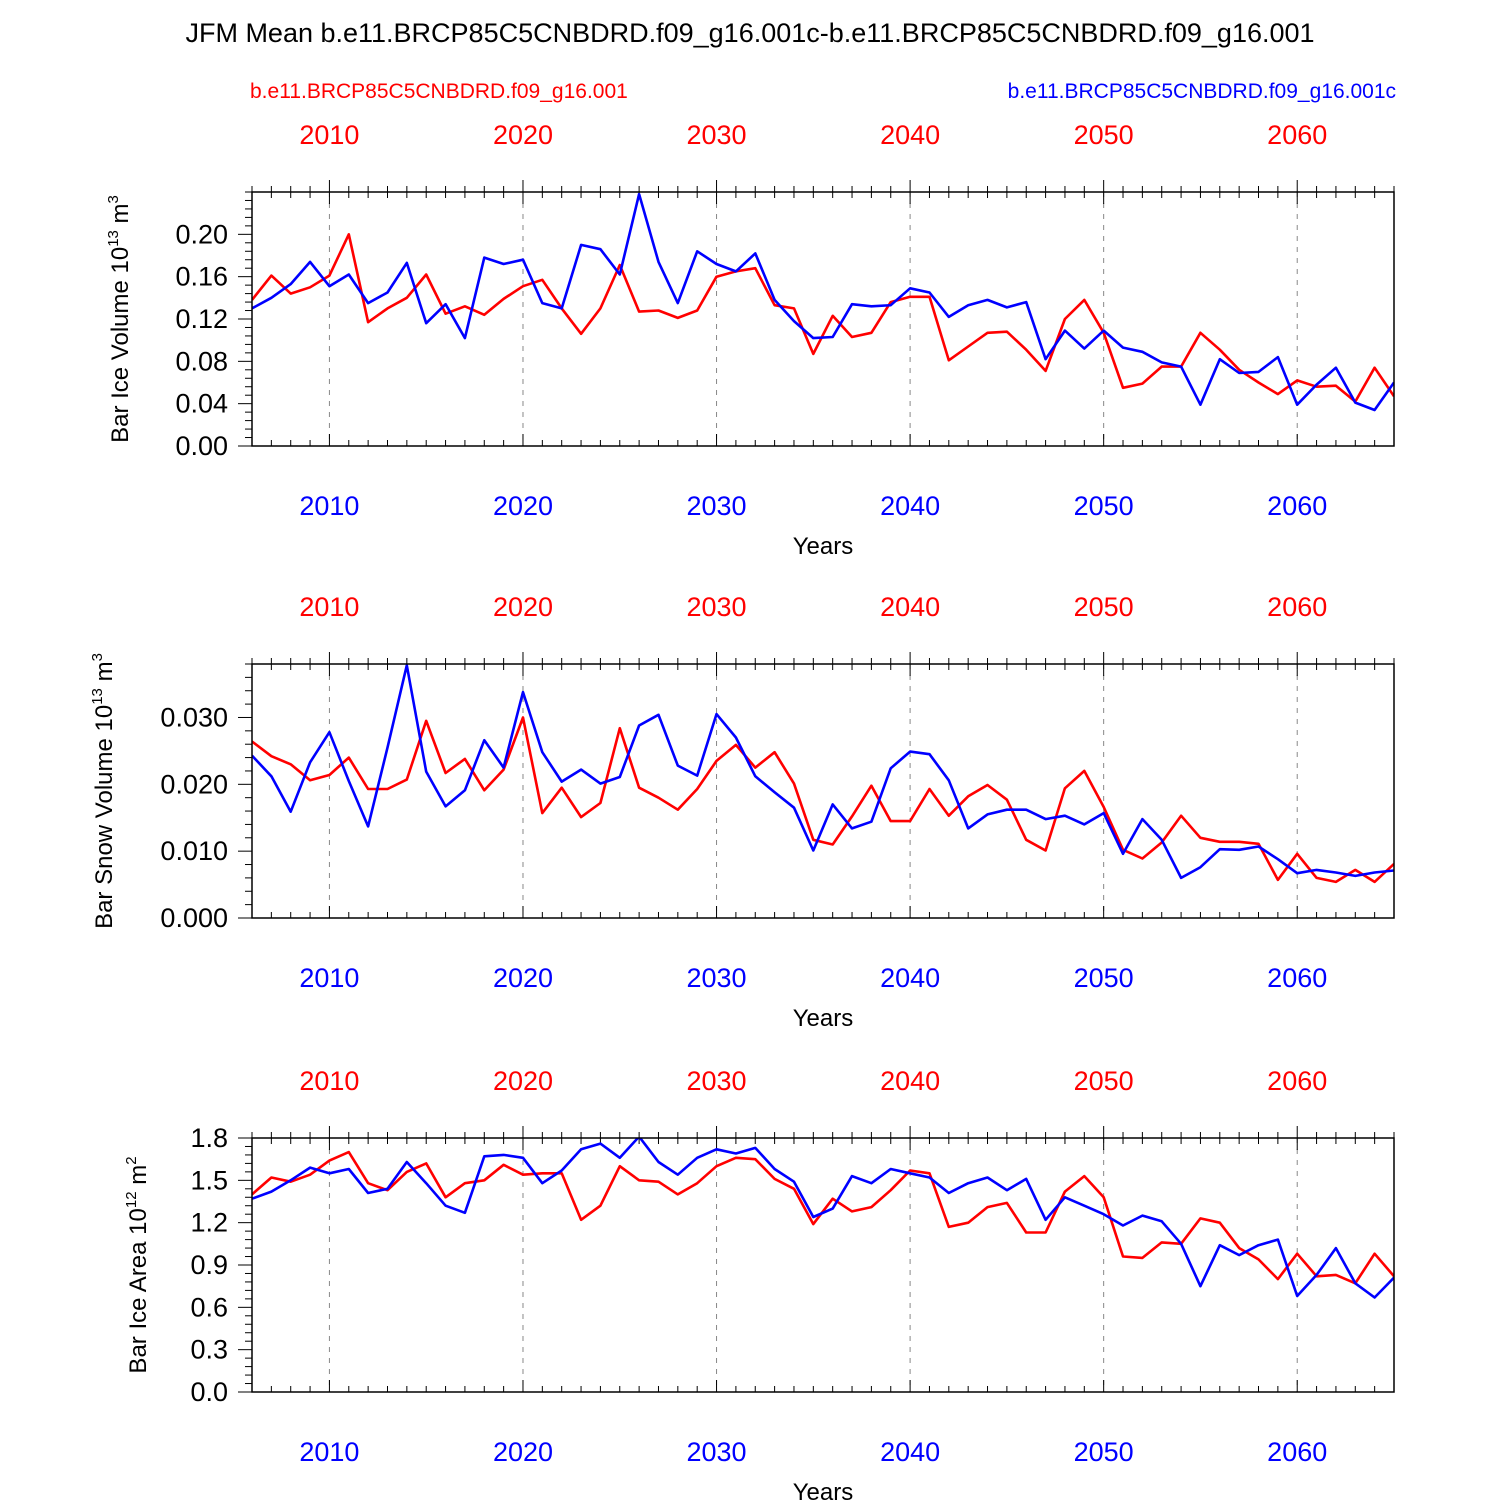  I want to click on y-axis-label-base: Bar Ice Volume 10, so click(120, 345).